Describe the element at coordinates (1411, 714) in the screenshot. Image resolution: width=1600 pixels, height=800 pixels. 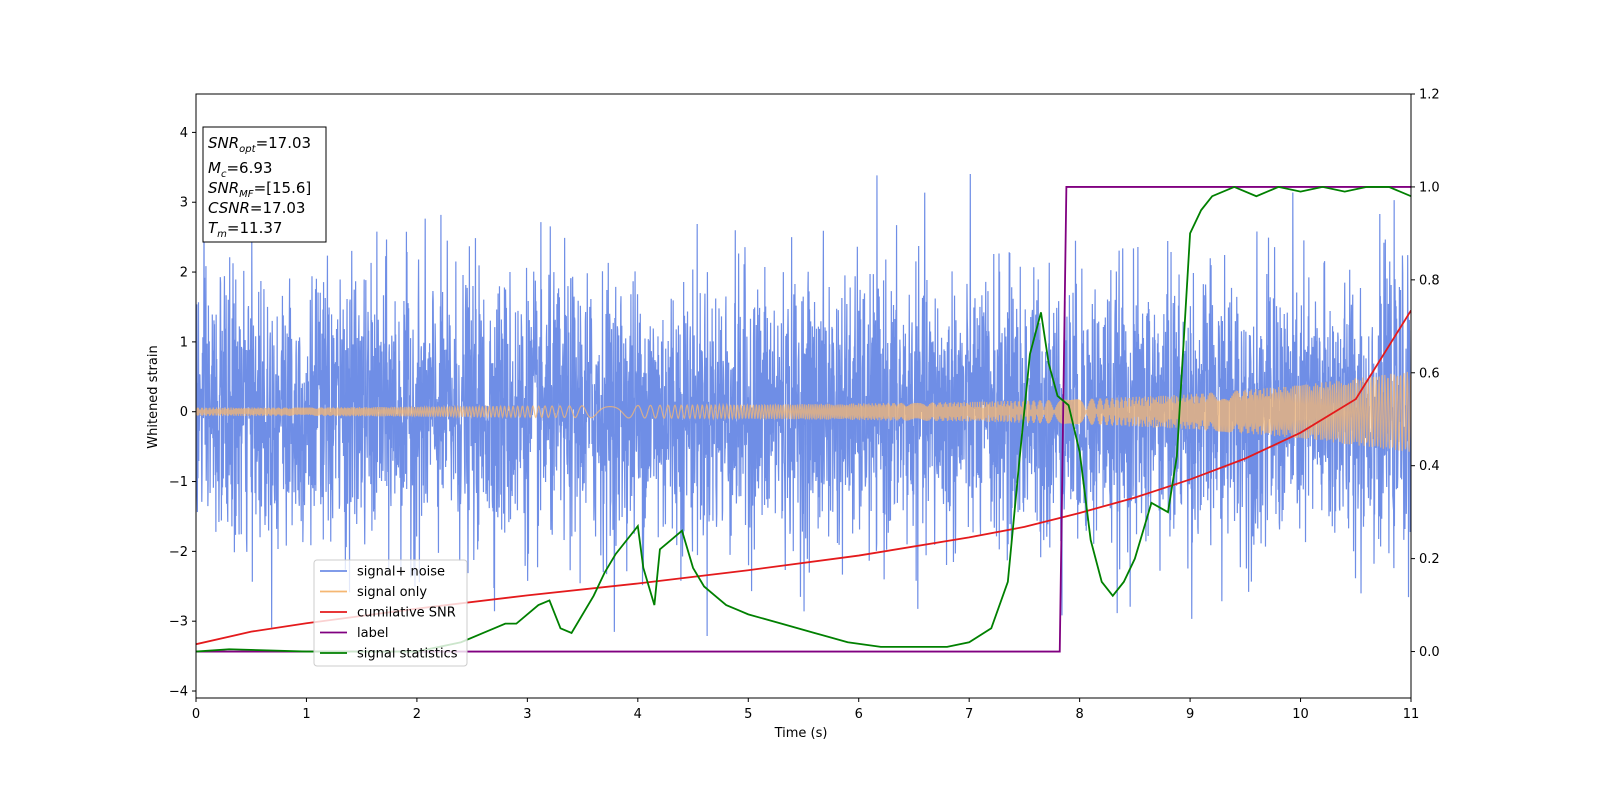
I see `x-tick-label: 11` at that location.